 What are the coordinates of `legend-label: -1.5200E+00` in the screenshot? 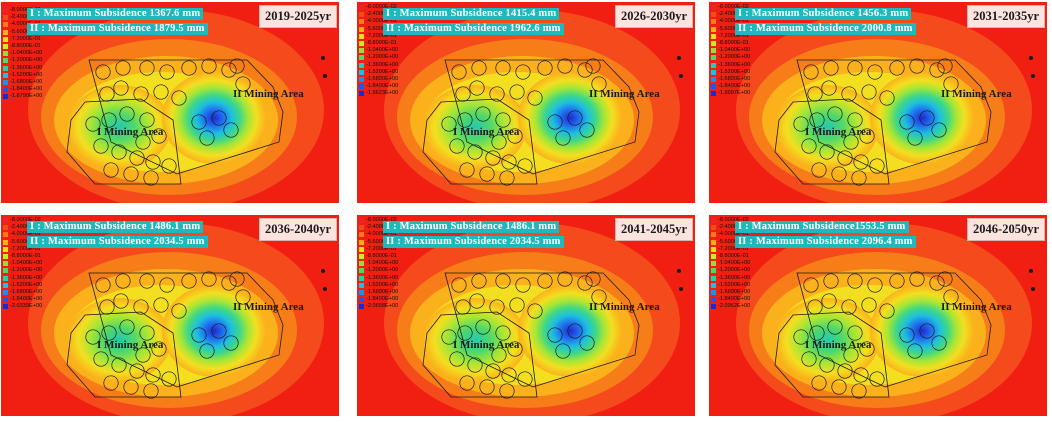 It's located at (734, 71).